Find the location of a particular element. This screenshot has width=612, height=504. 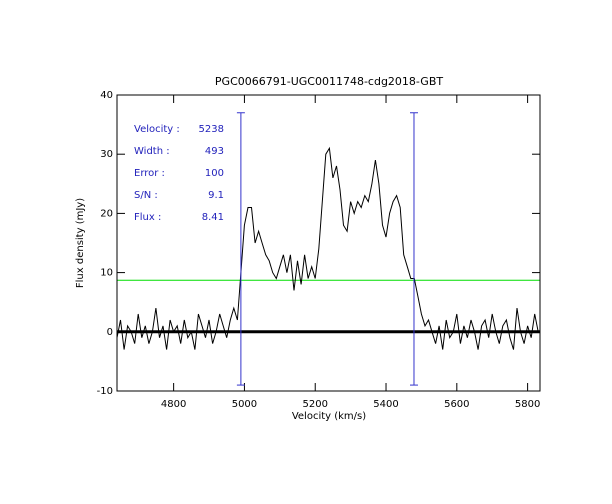

x-tick-label: 5600 is located at coordinates (456, 404).